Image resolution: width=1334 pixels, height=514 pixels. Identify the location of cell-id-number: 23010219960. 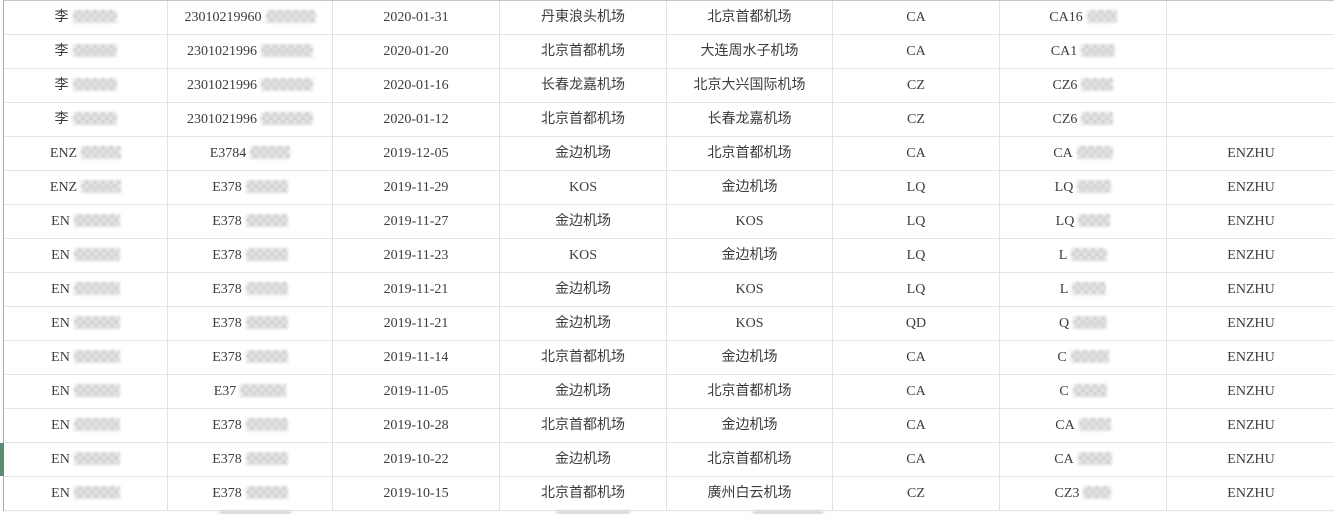
(250, 18).